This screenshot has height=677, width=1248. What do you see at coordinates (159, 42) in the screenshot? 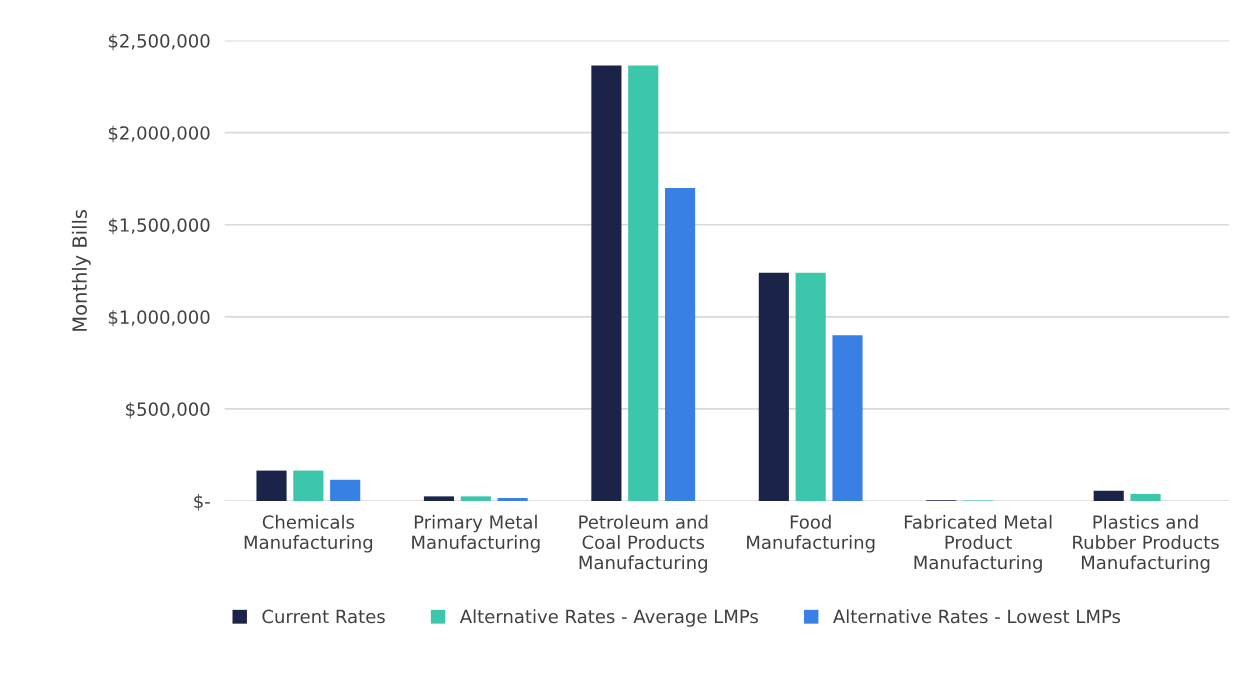
I see `y-tick-label: $2,500,000` at bounding box center [159, 42].